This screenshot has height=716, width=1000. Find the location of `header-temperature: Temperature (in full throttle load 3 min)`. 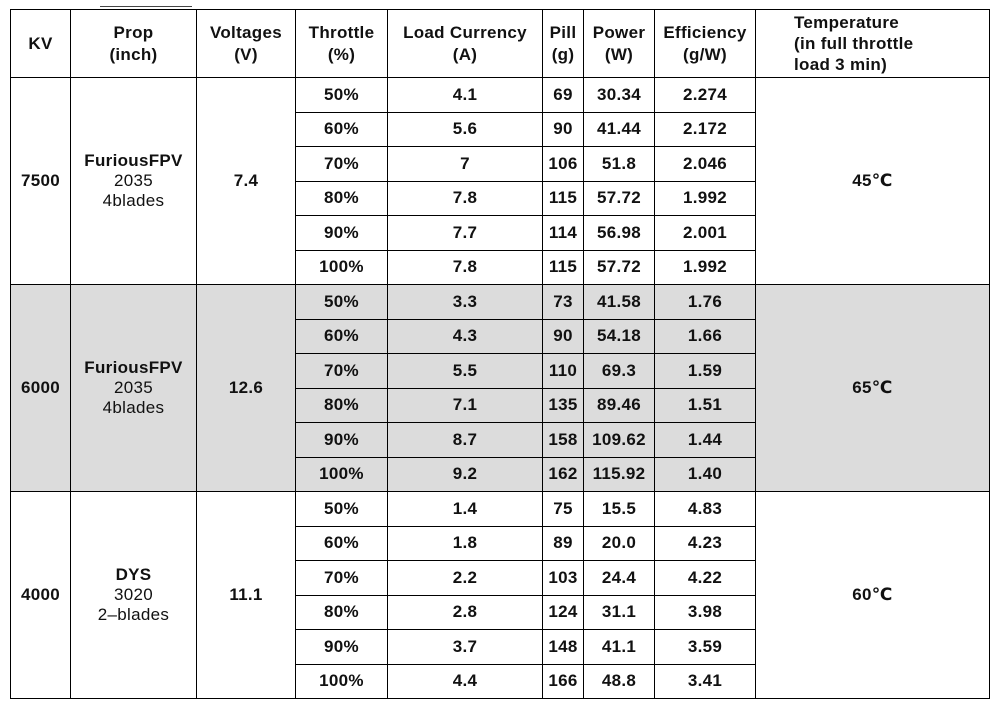

header-temperature: Temperature (in full throttle load 3 min) is located at coordinates (872, 43).